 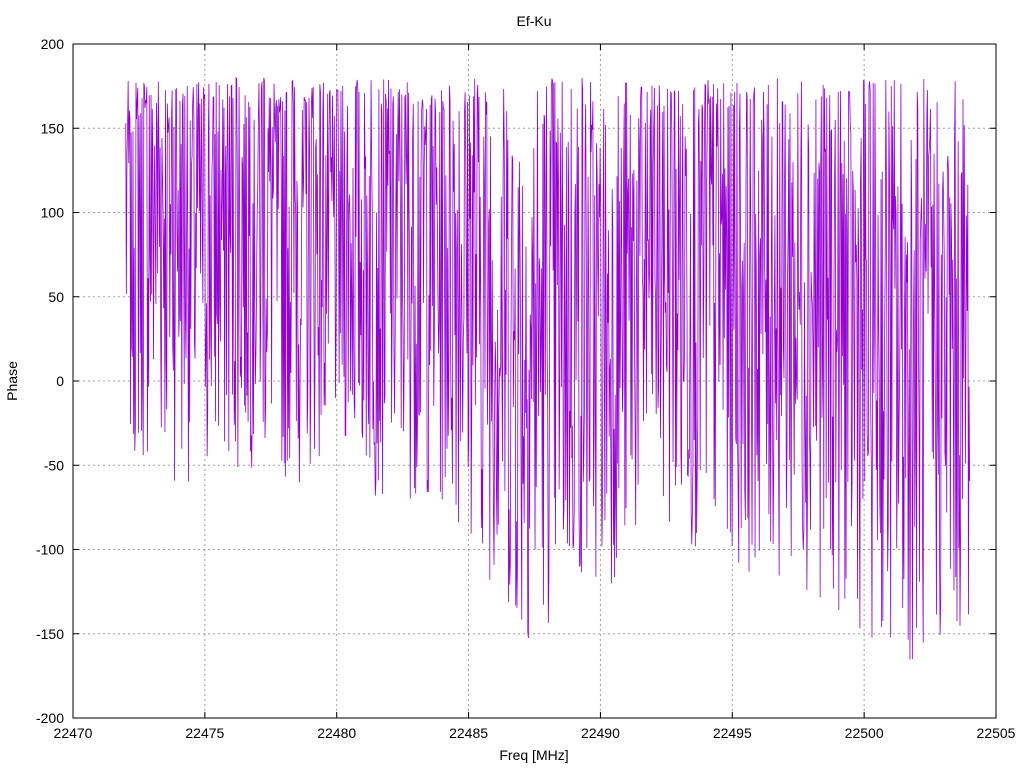 What do you see at coordinates (56, 297) in the screenshot?
I see `y-tick-label: 50` at bounding box center [56, 297].